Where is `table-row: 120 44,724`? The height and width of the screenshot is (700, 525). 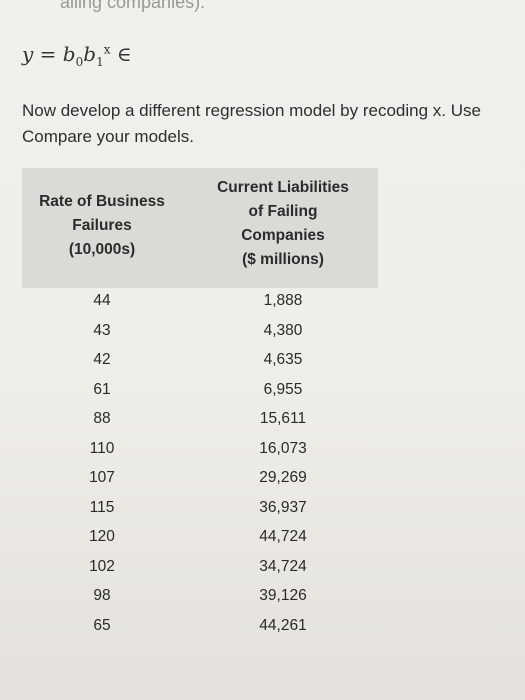
table-row: 120 44,724 is located at coordinates (200, 539).